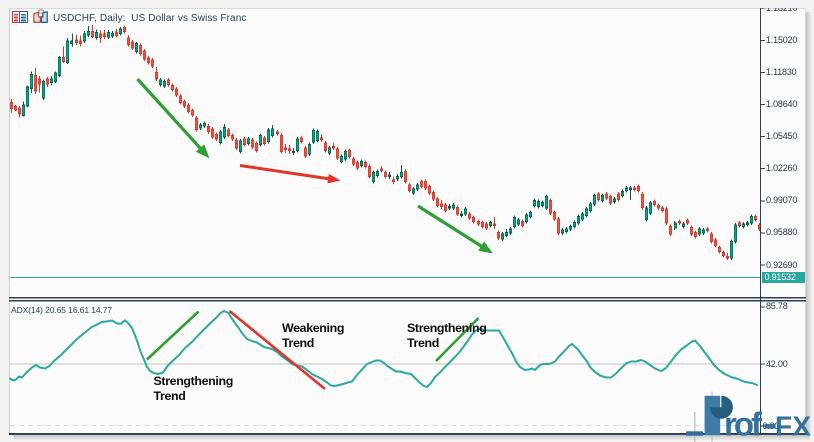 The height and width of the screenshot is (442, 814). I want to click on svg-text: FX, so click(793, 426).